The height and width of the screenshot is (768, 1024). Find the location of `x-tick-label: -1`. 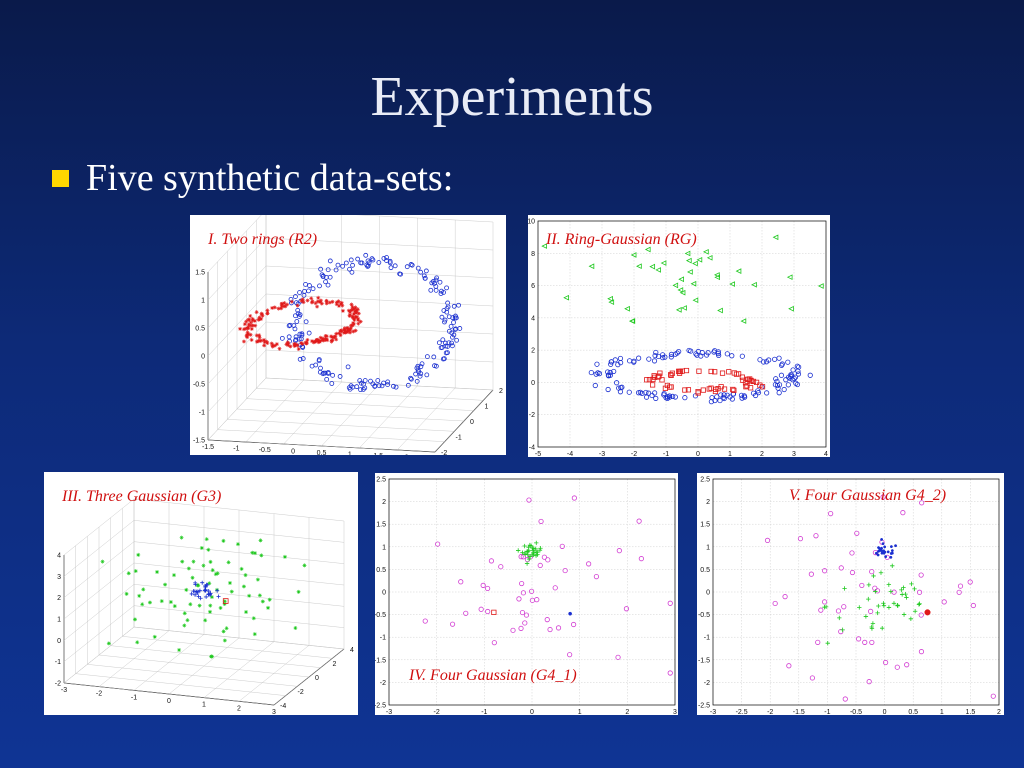

x-tick-label: -1 is located at coordinates (666, 454).